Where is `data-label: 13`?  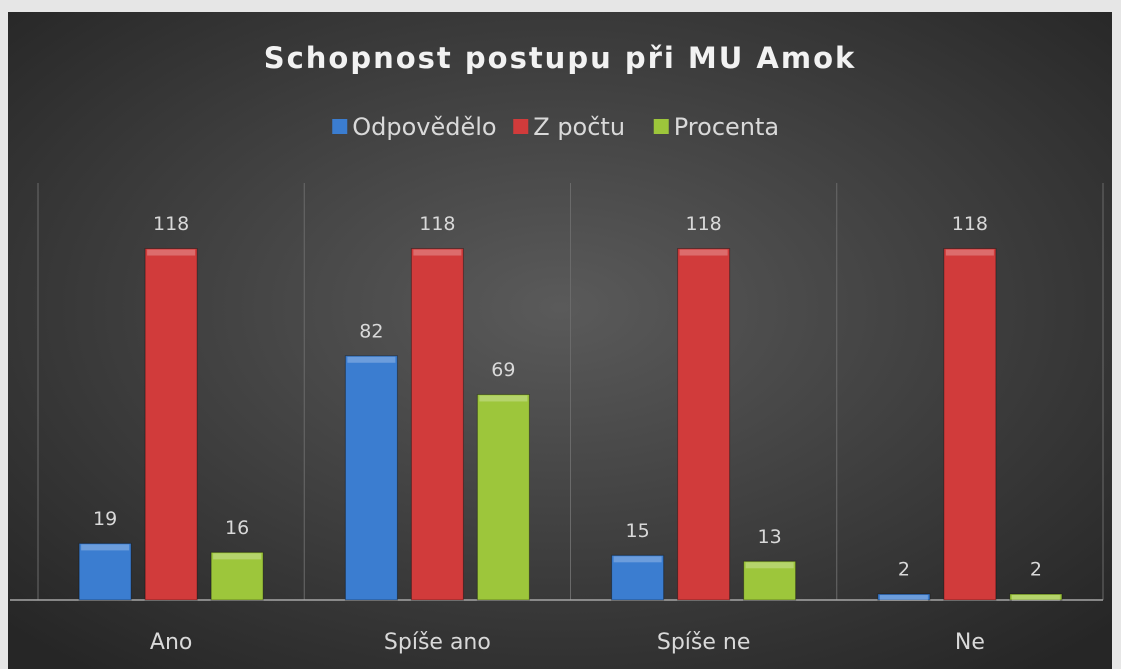 data-label: 13 is located at coordinates (770, 537).